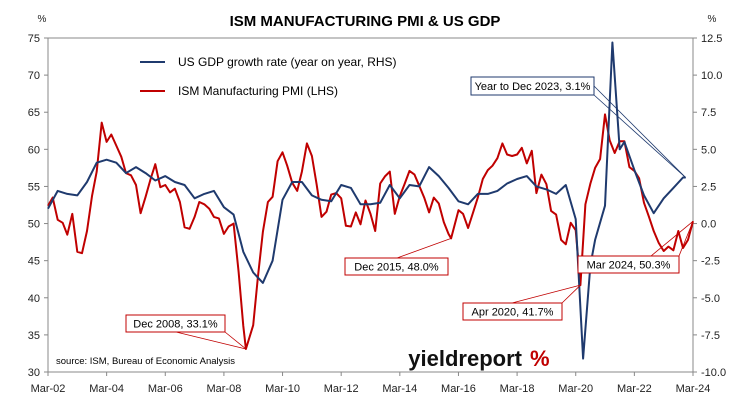  What do you see at coordinates (709, 206) in the screenshot?
I see `right-axis: -10.0 -7.5 -5.0 -2.5 0.0 2.5 5.0 7.5 10.0 12.5` at bounding box center [709, 206].